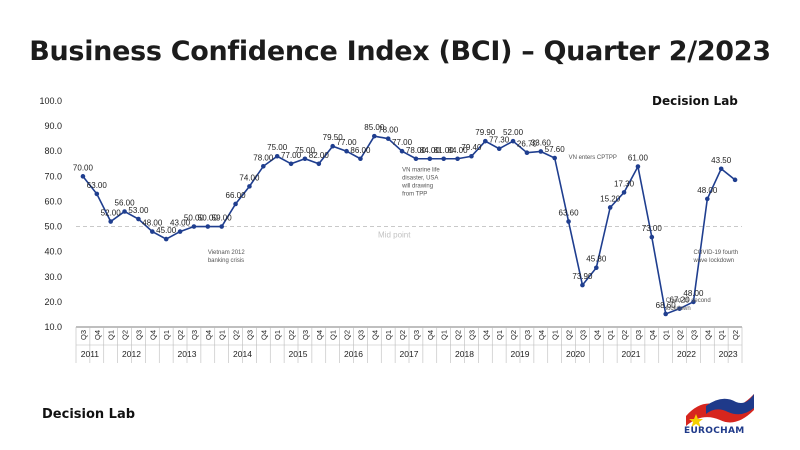 This screenshot has width=800, height=450. Describe the element at coordinates (728, 354) in the screenshot. I see `year-label: 2023` at that location.